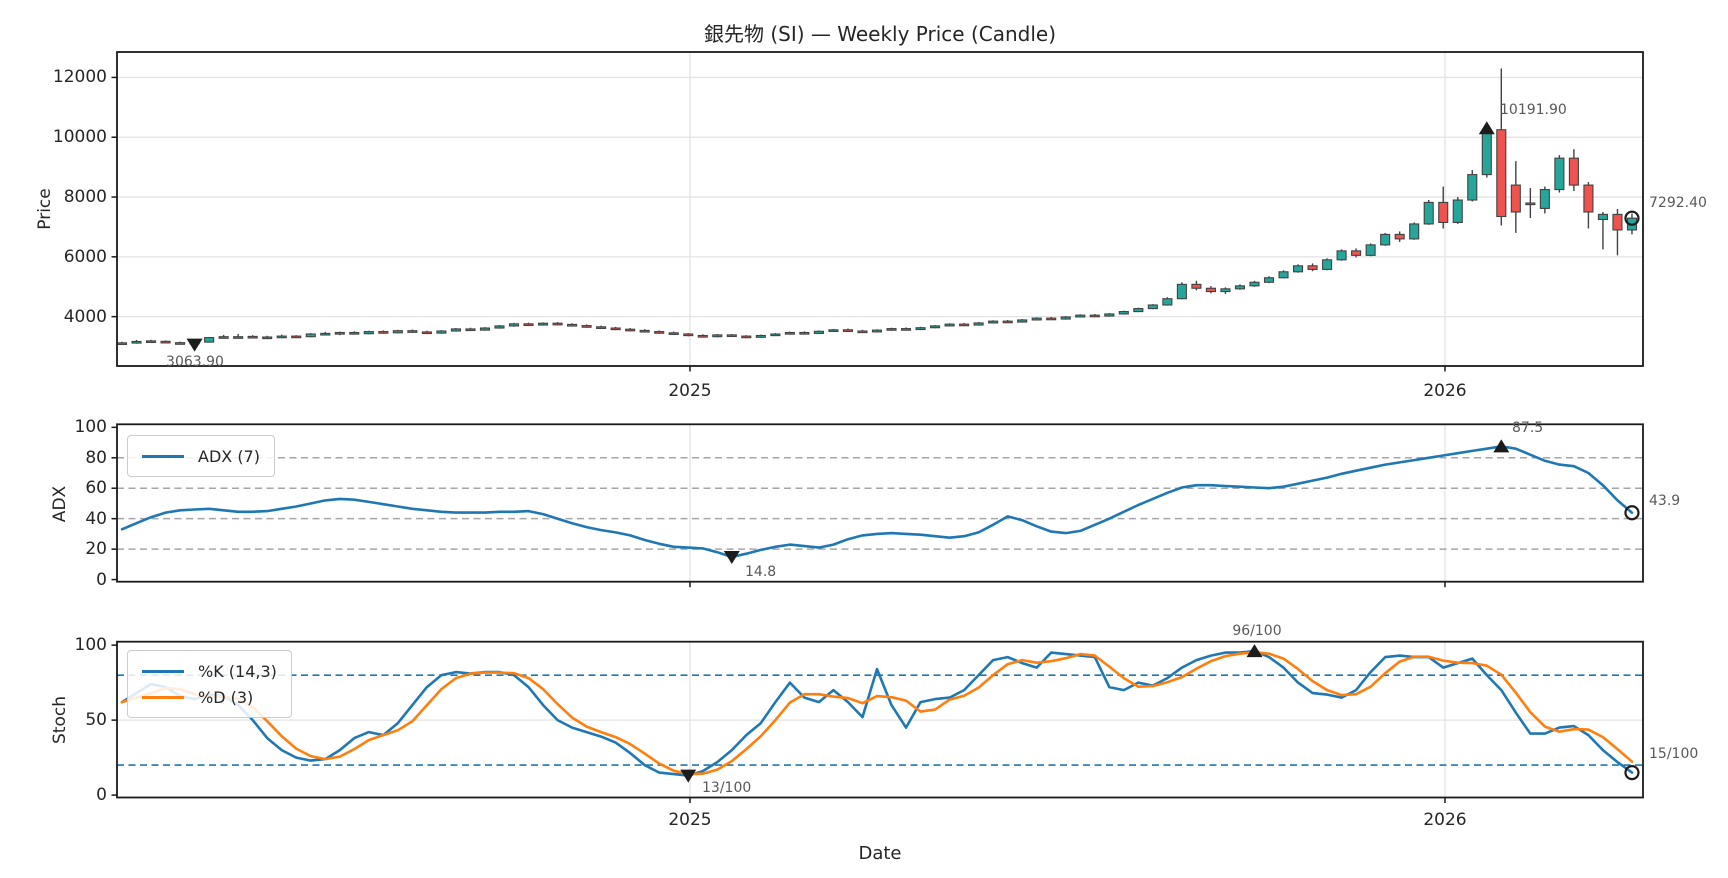 Image resolution: width=1728 pixels, height=878 pixels. Describe the element at coordinates (163, 456) in the screenshot. I see `adx-line-swatch` at that location.